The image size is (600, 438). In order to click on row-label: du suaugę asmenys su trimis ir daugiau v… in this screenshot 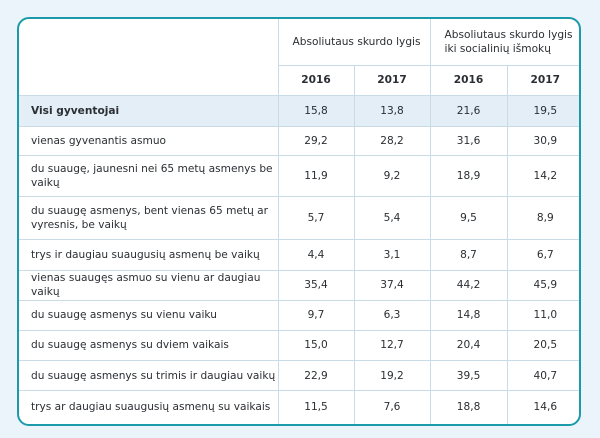, I will do `click(149, 375)`.